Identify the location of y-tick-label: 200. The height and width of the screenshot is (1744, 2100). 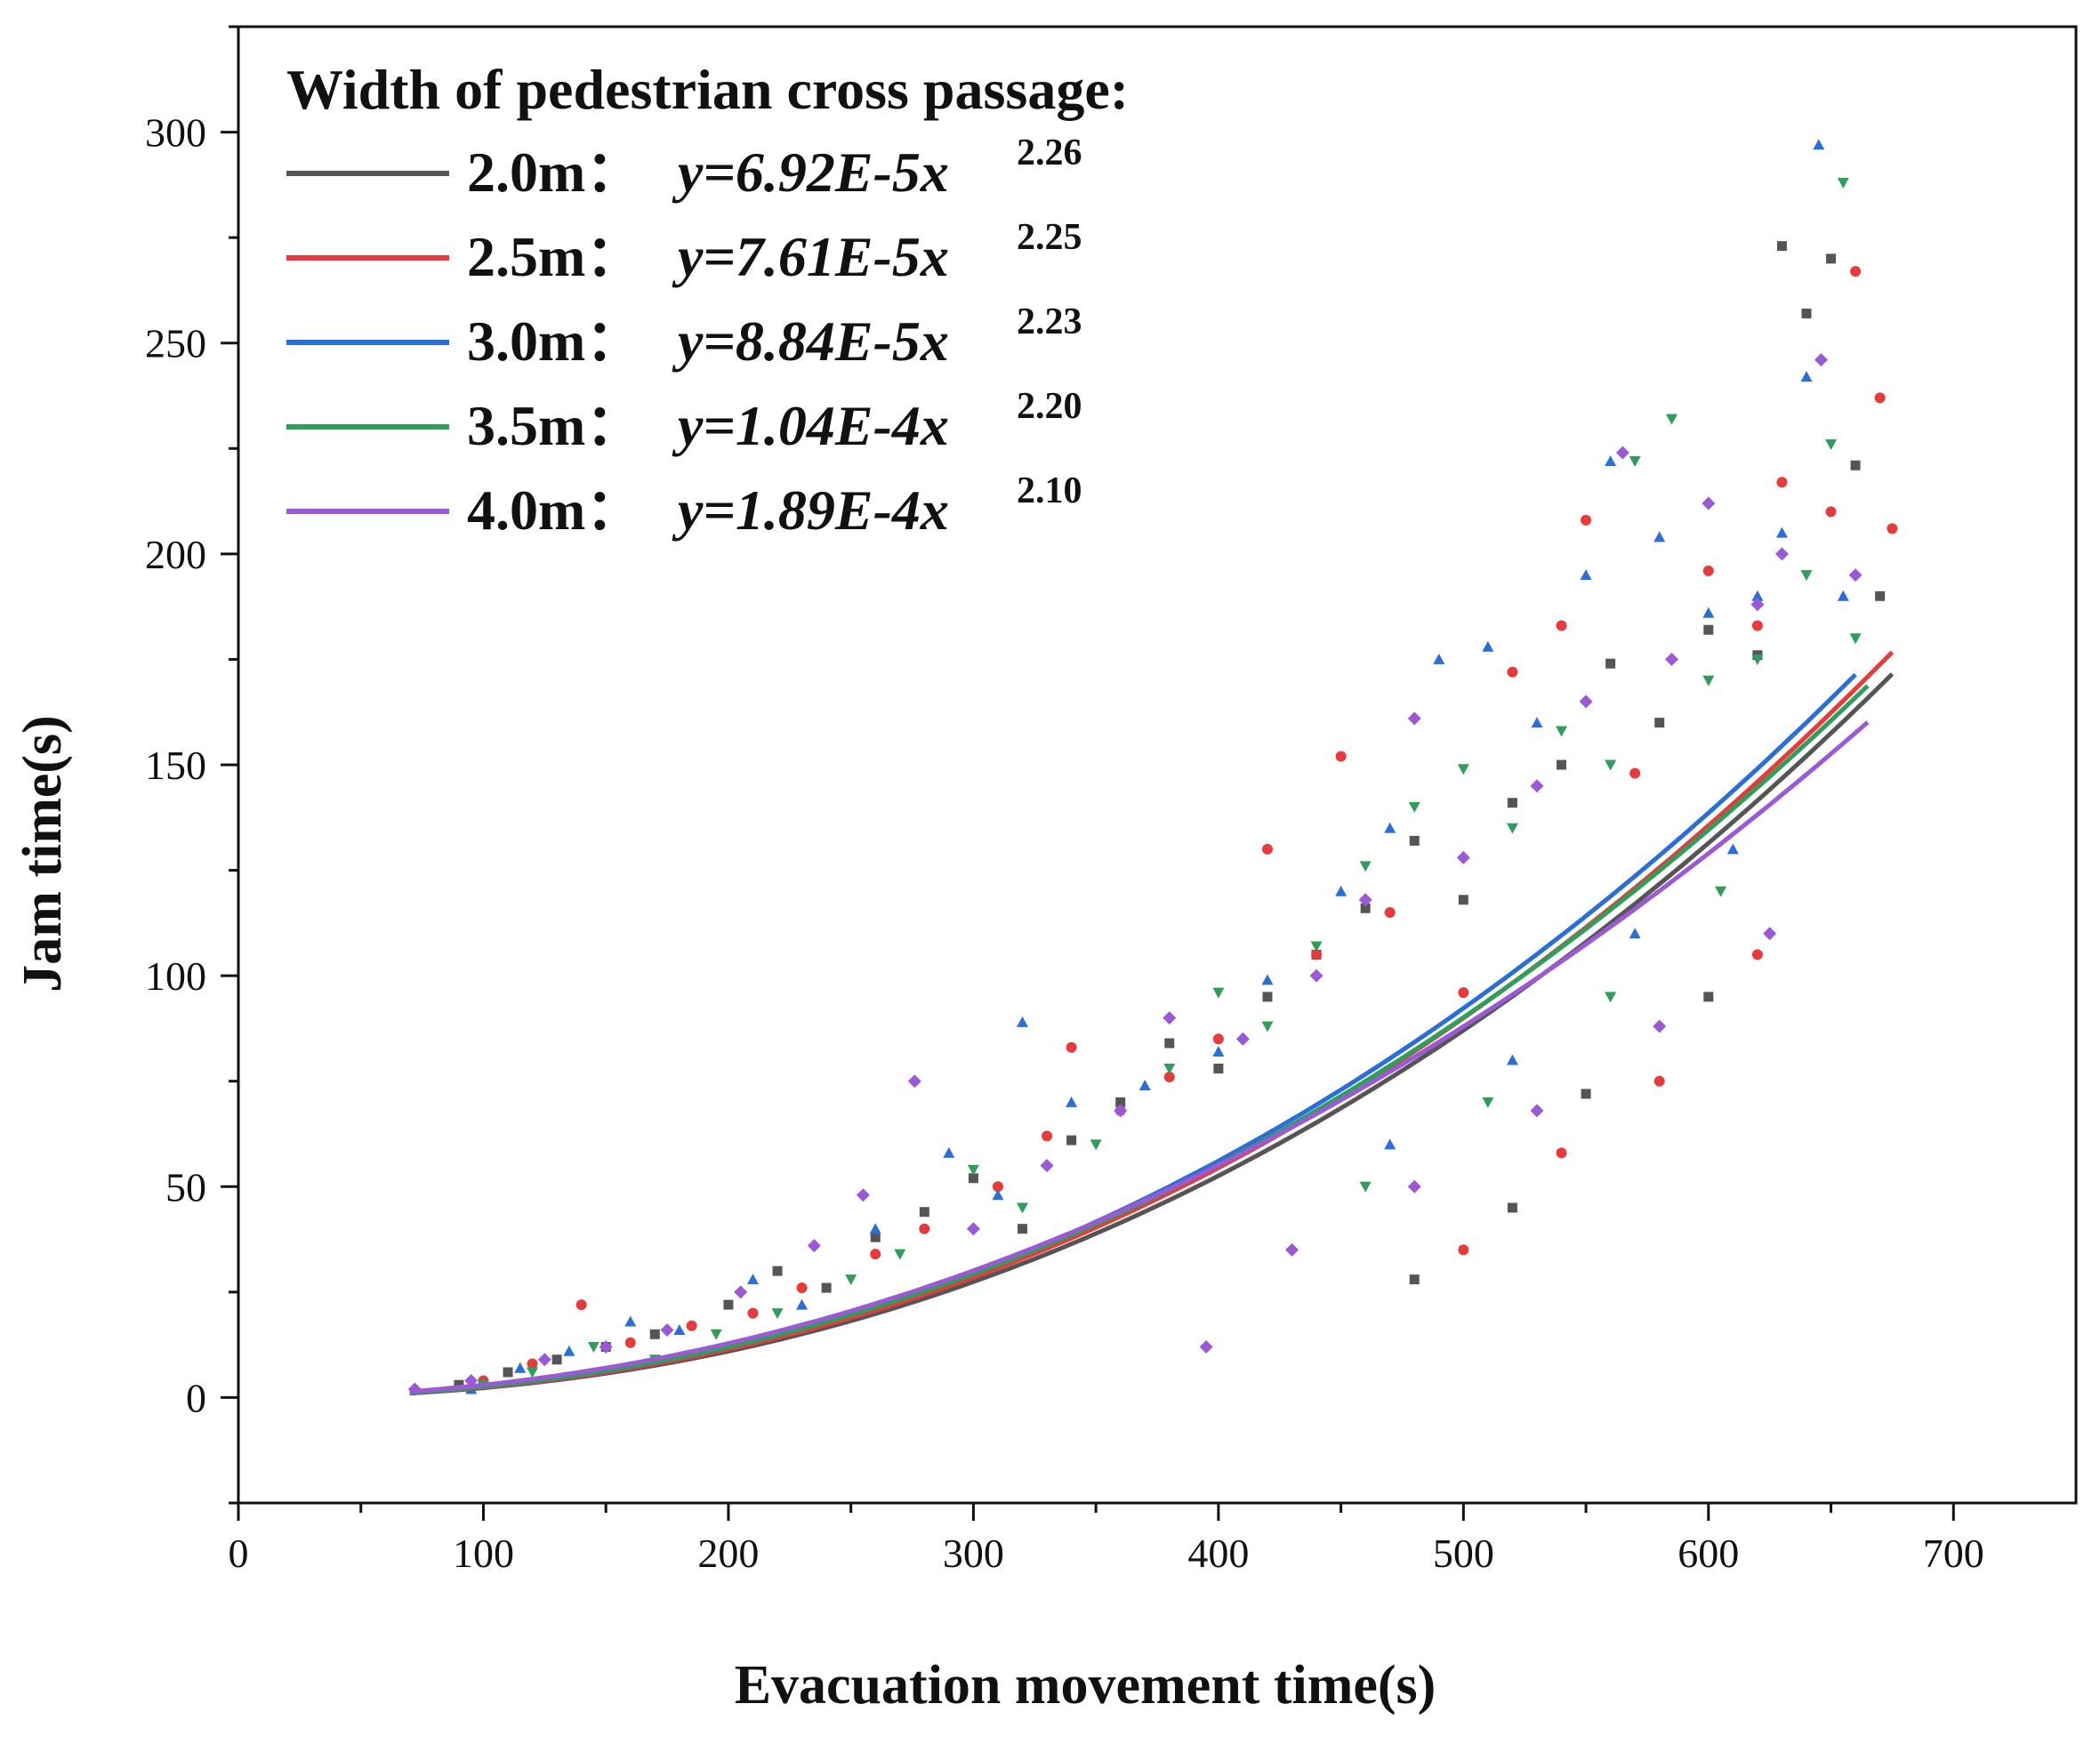
(175, 554).